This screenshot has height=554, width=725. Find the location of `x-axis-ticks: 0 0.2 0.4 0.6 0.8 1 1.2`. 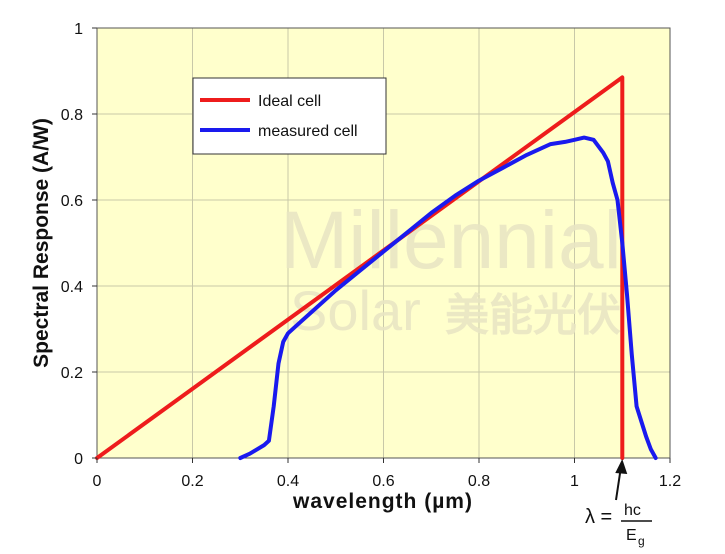

x-axis-ticks: 0 0.2 0.4 0.6 0.8 1 1.2 is located at coordinates (387, 474).